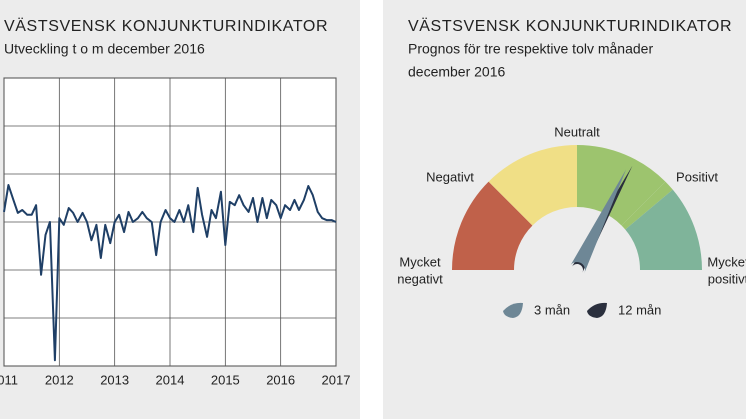 The width and height of the screenshot is (746, 419). Describe the element at coordinates (170, 379) in the screenshot. I see `x-tick-label: 2014` at that location.